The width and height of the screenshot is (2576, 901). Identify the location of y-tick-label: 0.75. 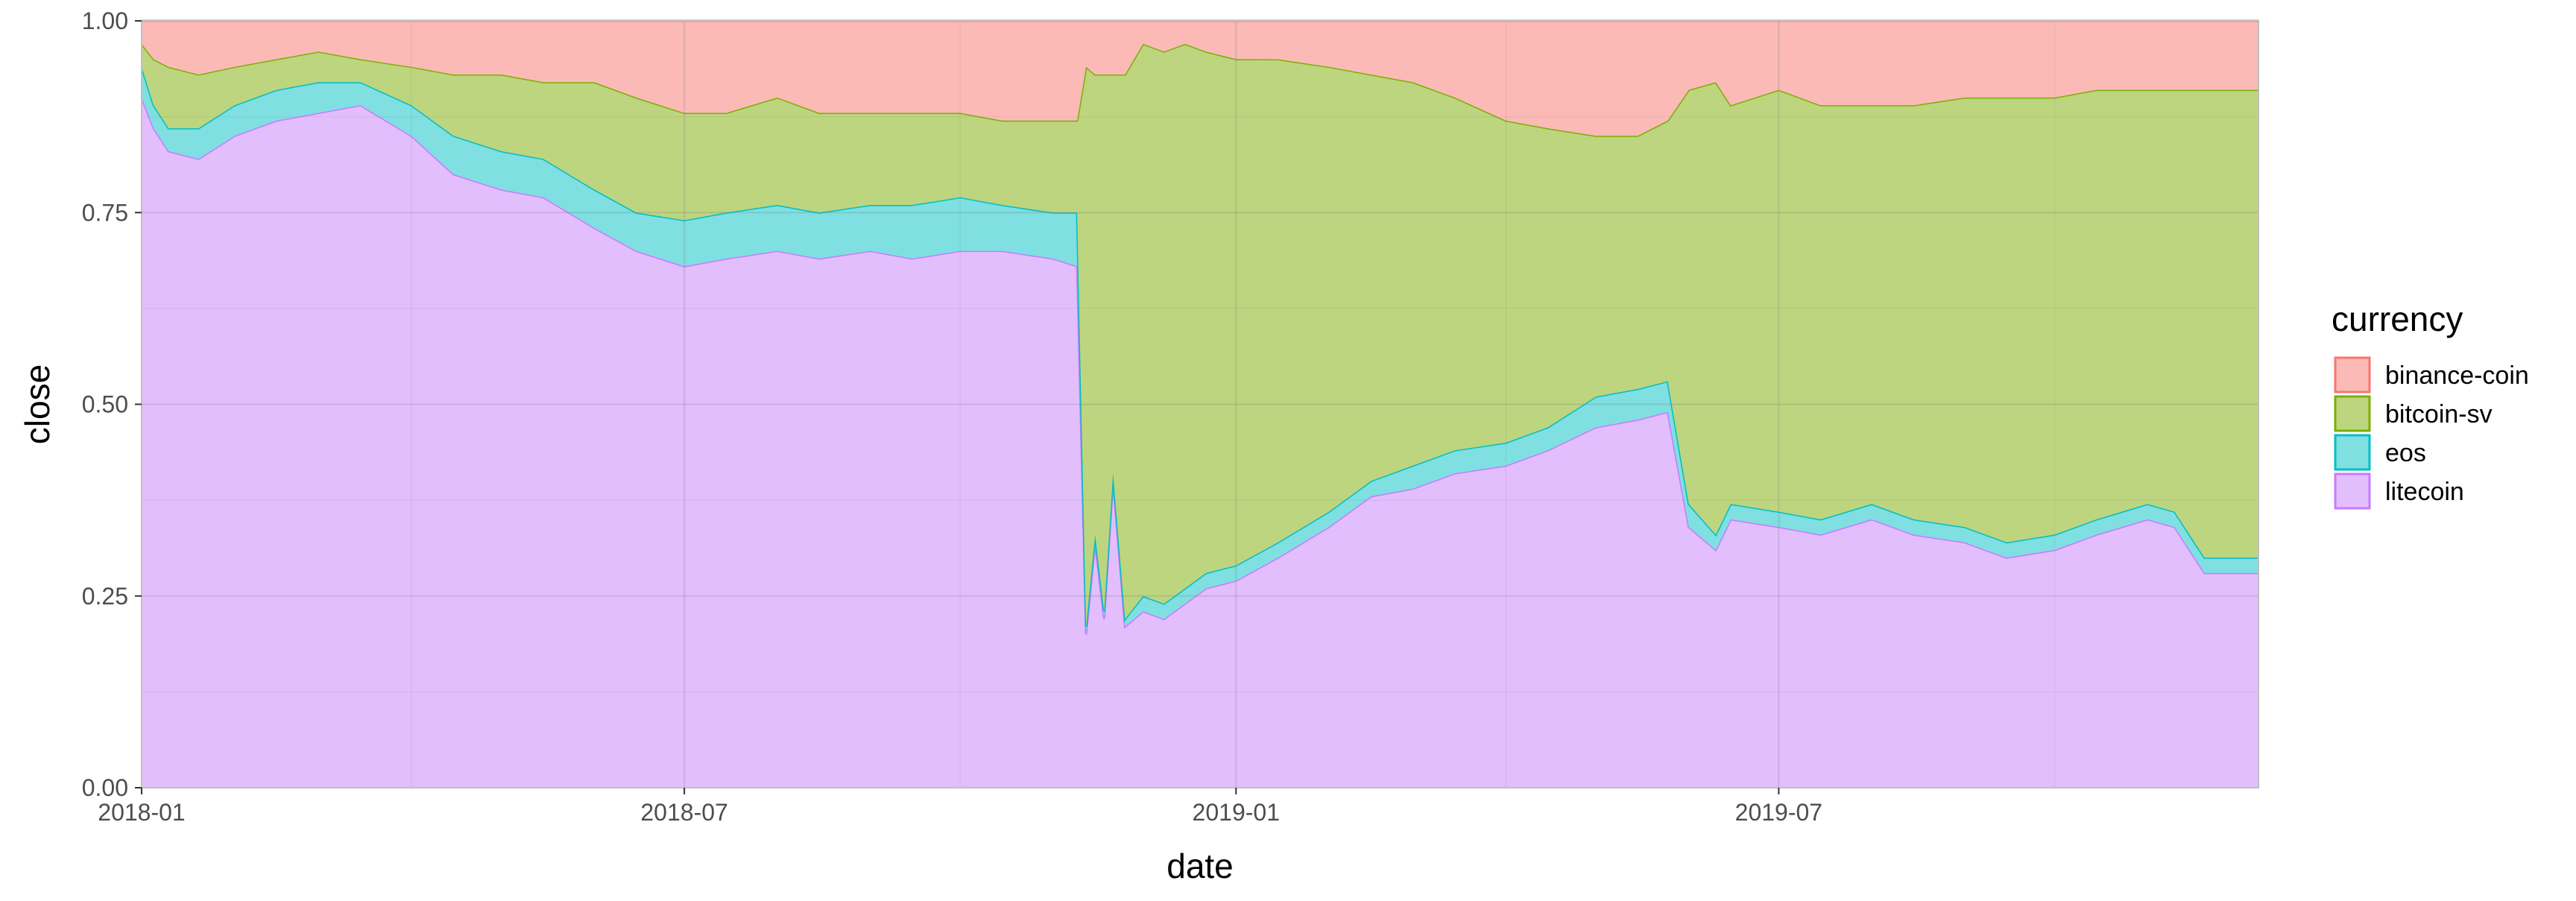
(105, 212).